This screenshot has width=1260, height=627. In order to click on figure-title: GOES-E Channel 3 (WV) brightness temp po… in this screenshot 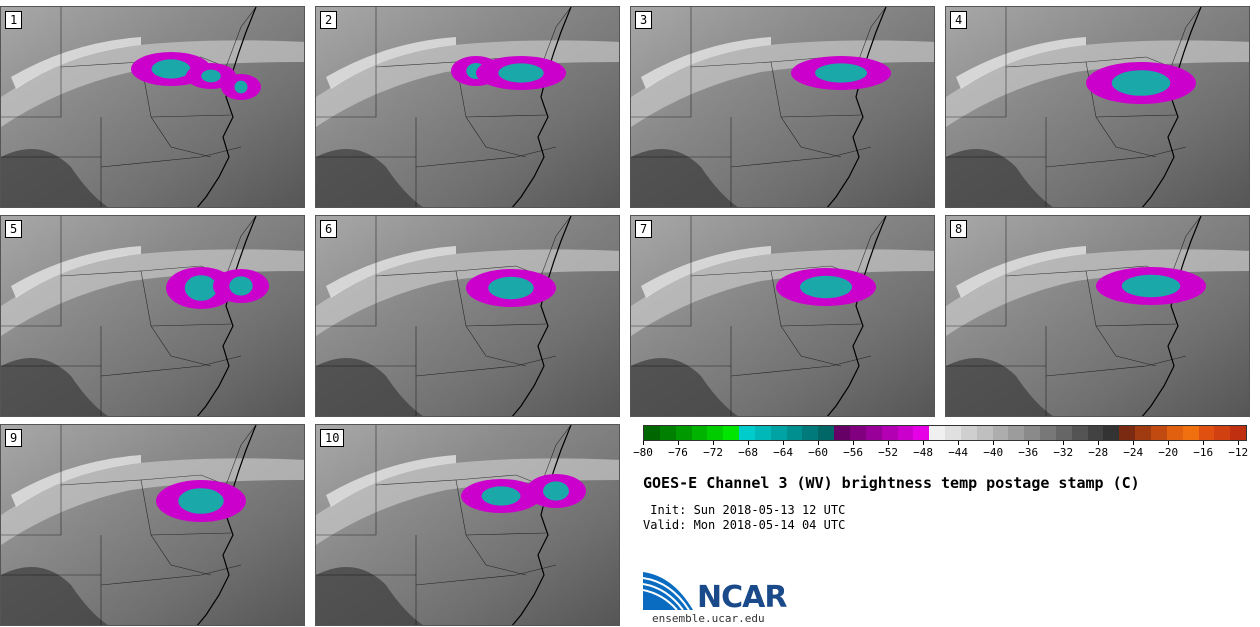, I will do `click(891, 483)`.